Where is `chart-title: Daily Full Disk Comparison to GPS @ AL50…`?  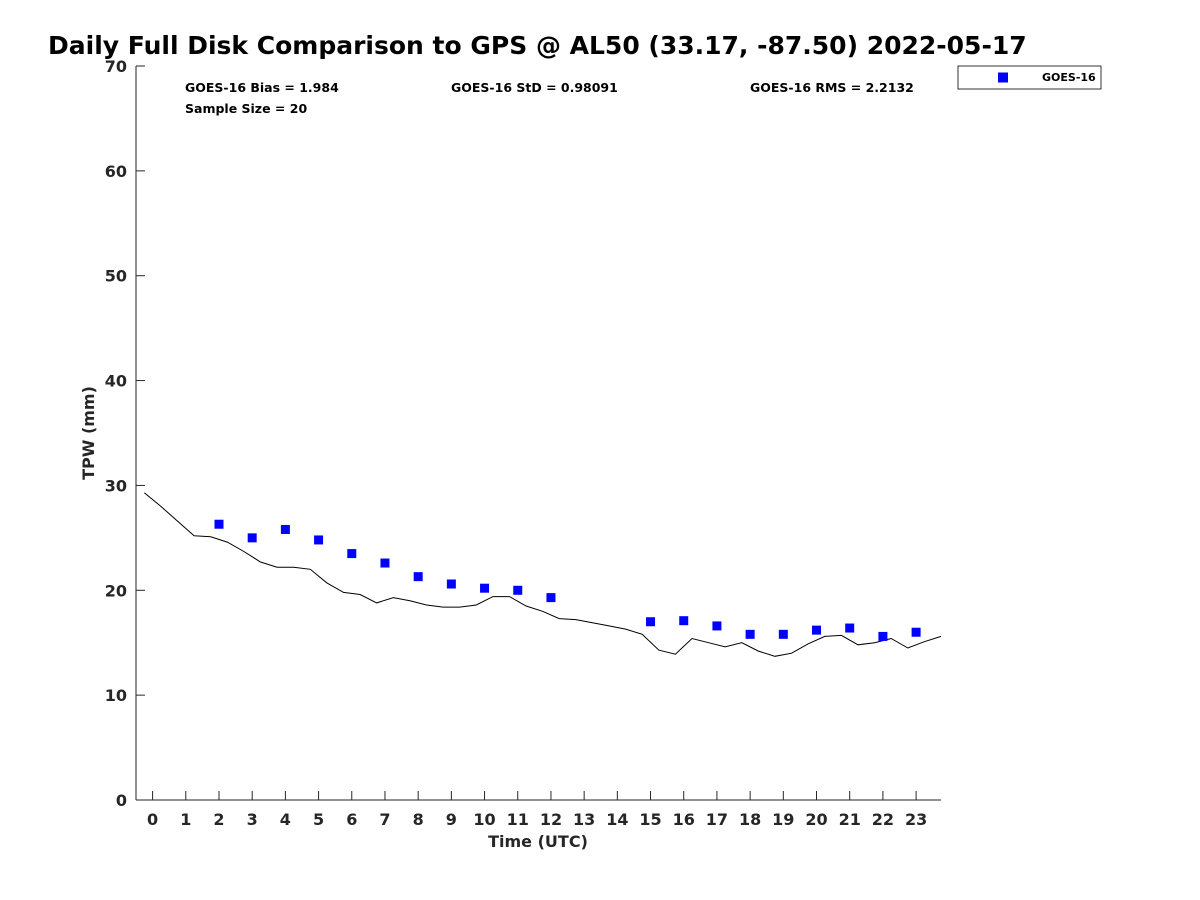 chart-title: Daily Full Disk Comparison to GPS @ AL50… is located at coordinates (537, 45).